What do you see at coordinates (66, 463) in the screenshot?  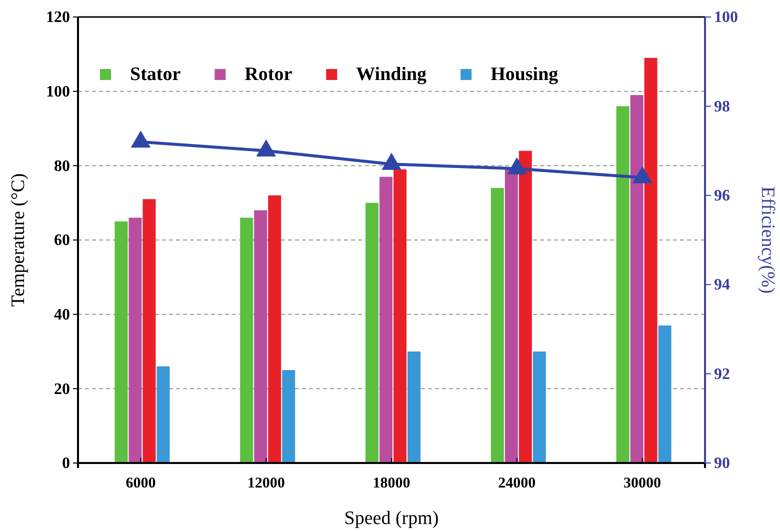 I see `y-tick-label: 0` at bounding box center [66, 463].